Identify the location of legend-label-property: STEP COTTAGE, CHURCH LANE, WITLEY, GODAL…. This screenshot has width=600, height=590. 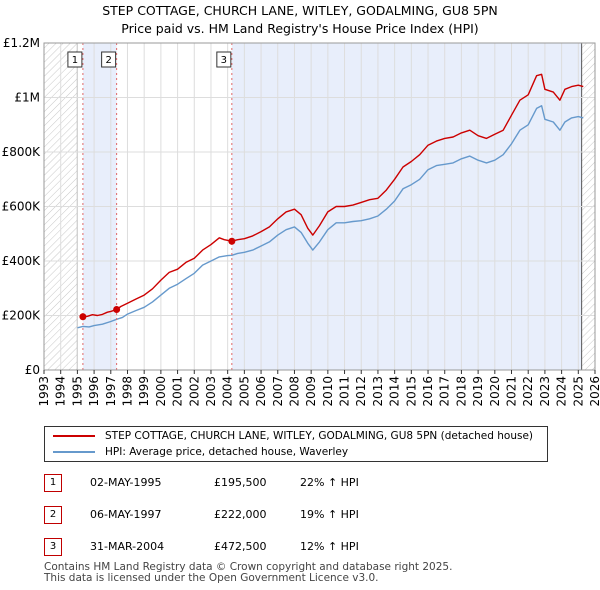
(319, 436).